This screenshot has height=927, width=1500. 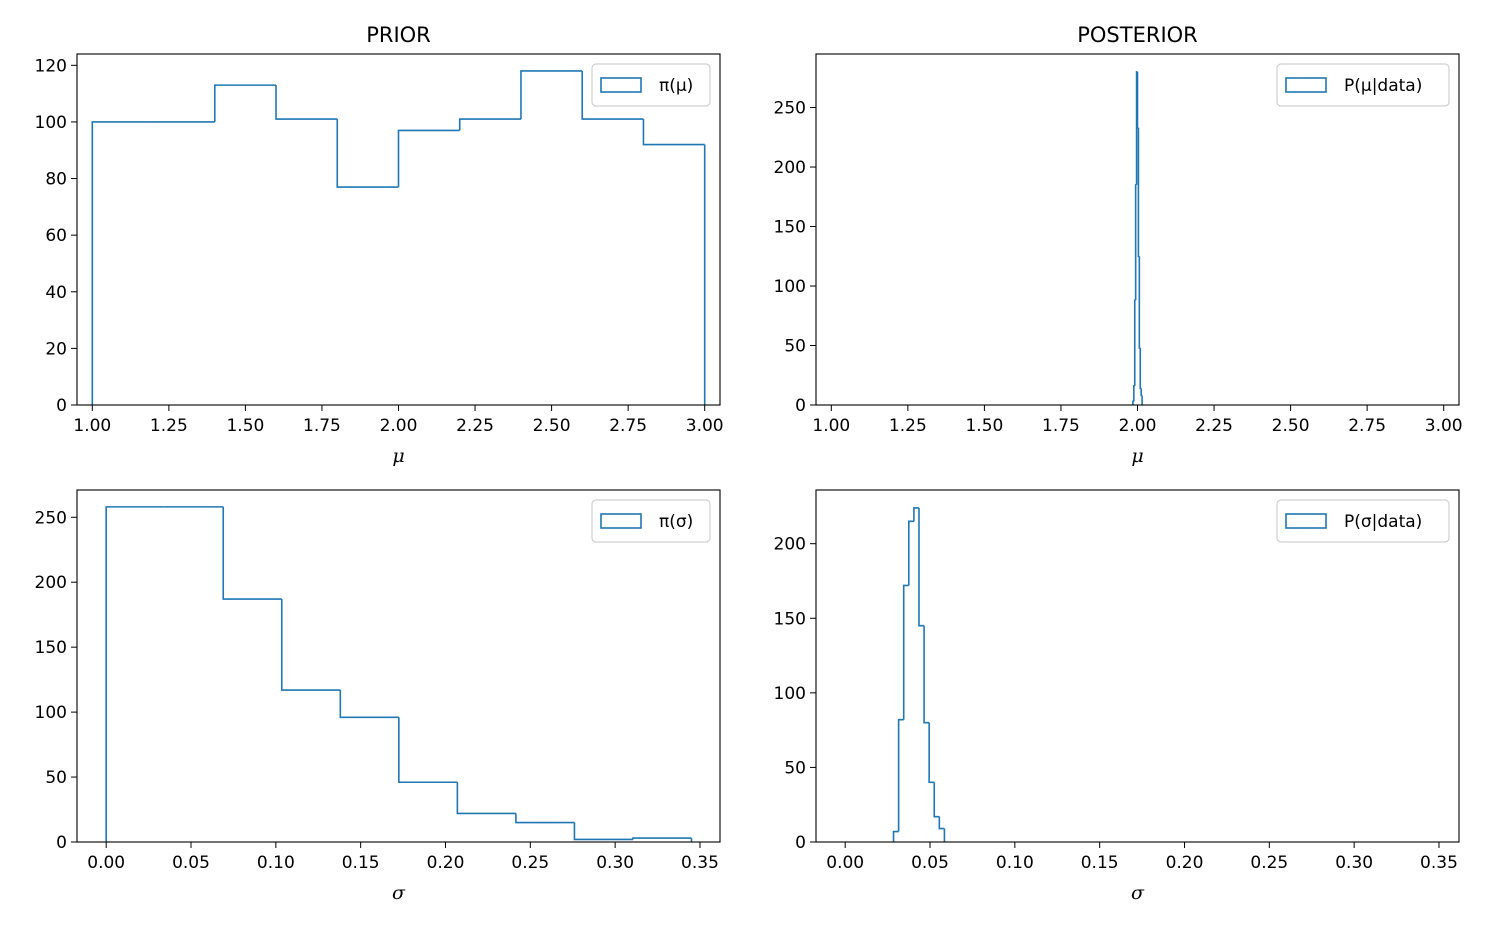 I want to click on x-tick-label: 3.00, so click(x=1444, y=426).